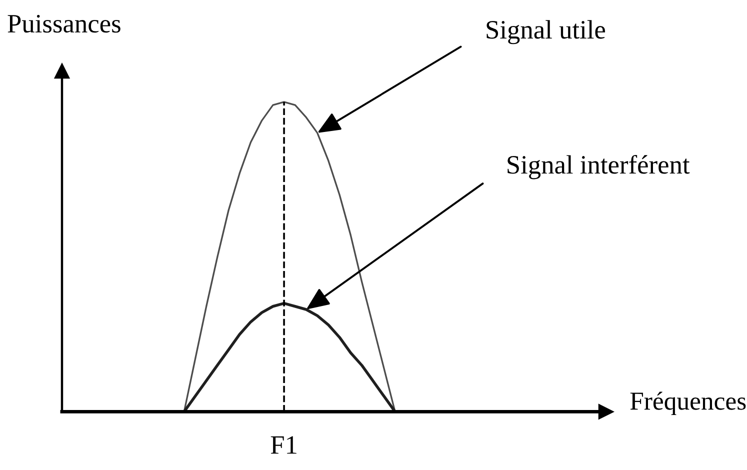 This screenshot has height=470, width=747. I want to click on text: F1, so click(283, 445).